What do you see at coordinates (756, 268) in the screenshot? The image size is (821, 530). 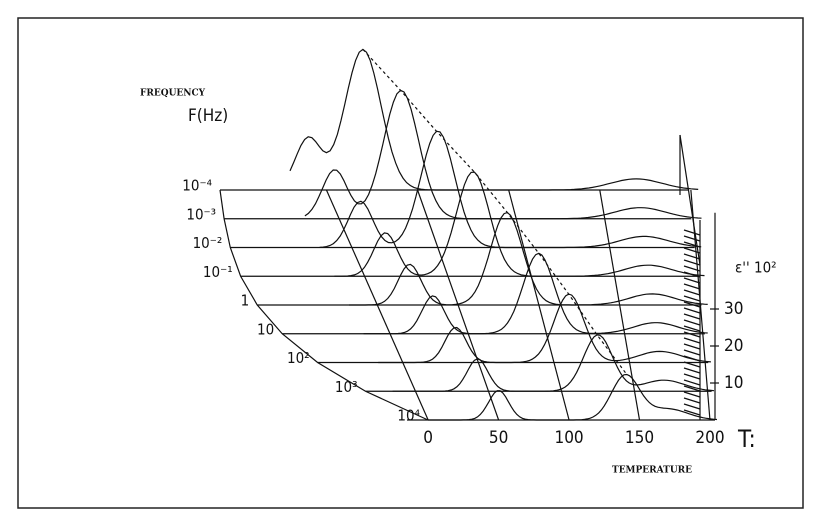 I see `z-axis-title: ε'' 10²` at bounding box center [756, 268].